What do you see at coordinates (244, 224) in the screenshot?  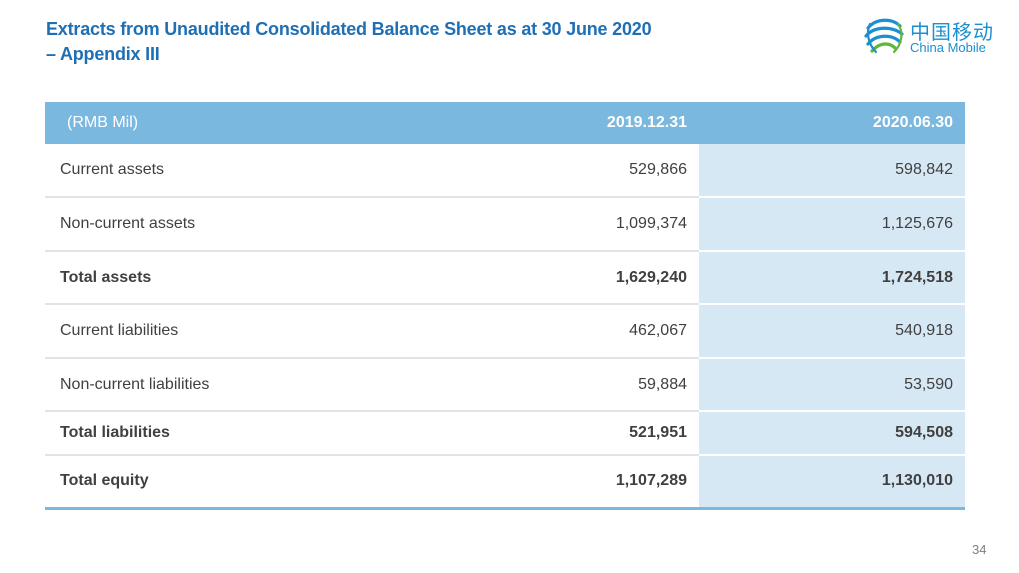 I see `row-label: Non-current assets` at bounding box center [244, 224].